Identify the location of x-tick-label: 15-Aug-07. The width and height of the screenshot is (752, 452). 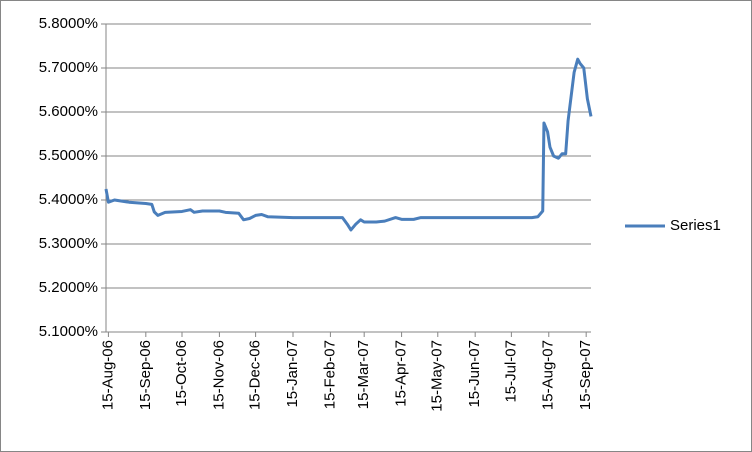
(548, 375).